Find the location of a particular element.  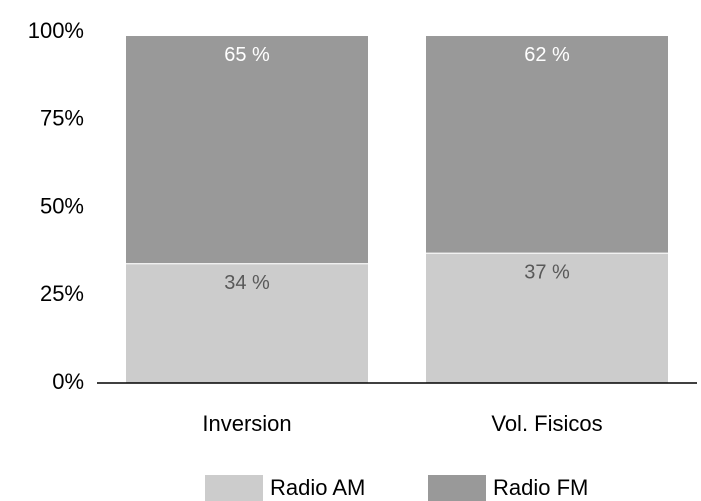

x-tick-label: Inversion is located at coordinates (246, 423).